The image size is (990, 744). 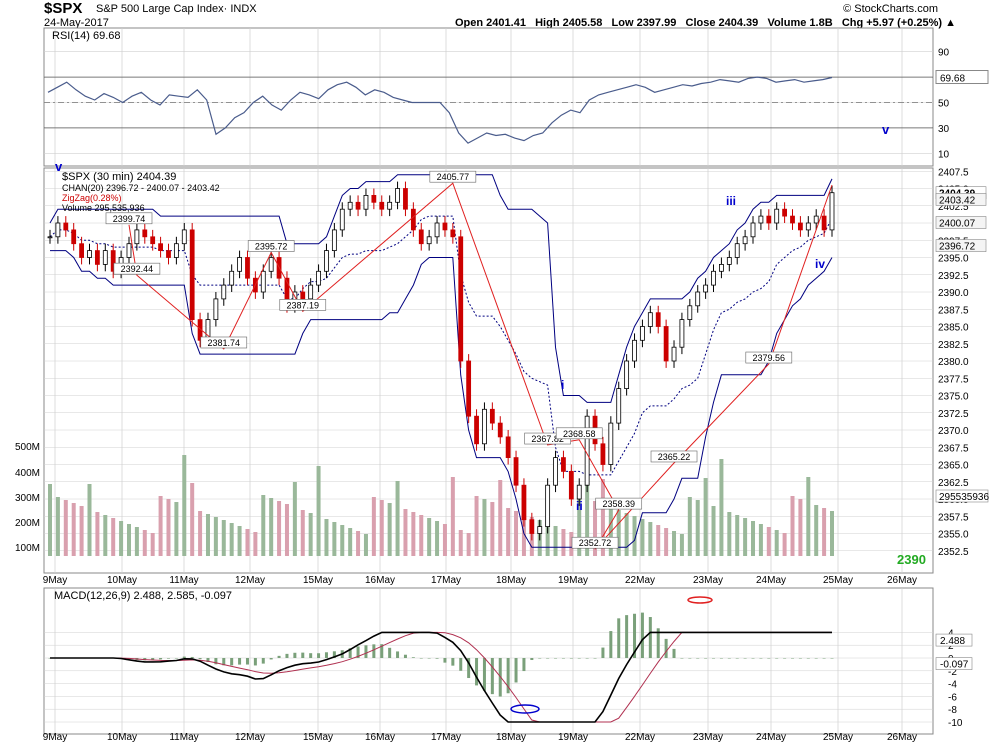 I want to click on x-tick-label-macd: 16May, so click(x=380, y=737).